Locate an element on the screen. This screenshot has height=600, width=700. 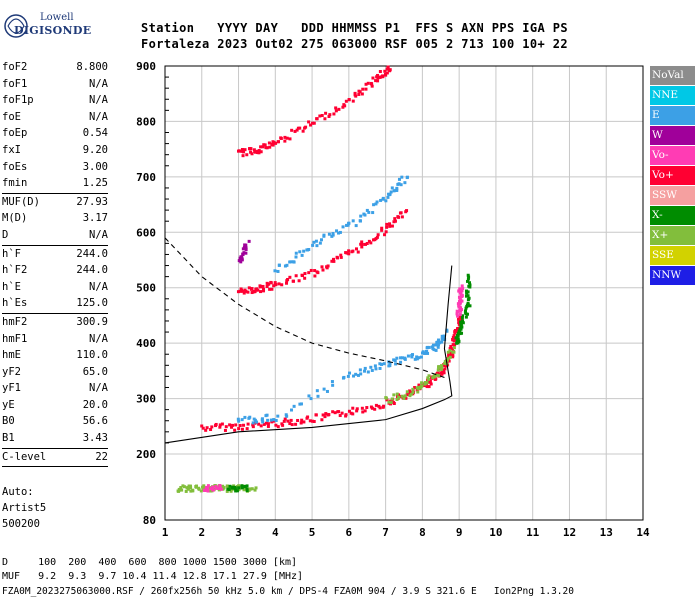
param-value: 3.43 is located at coordinates (95, 438).